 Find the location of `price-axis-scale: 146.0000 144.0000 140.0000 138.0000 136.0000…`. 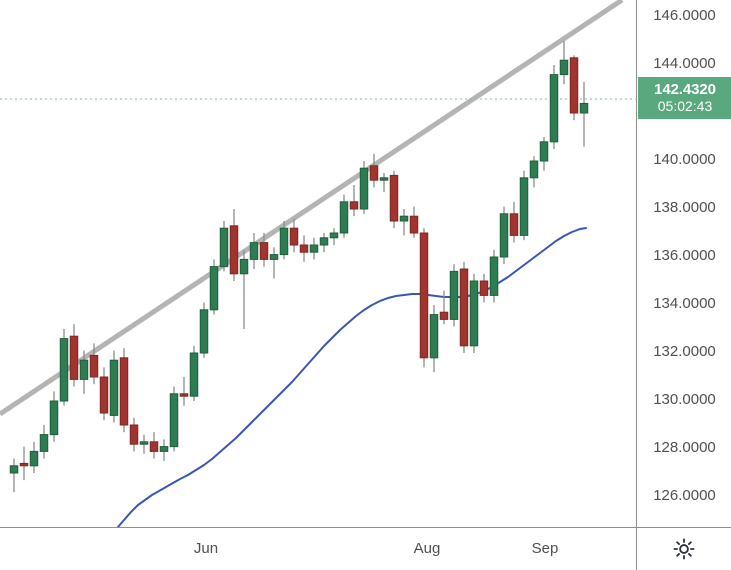

price-axis-scale: 146.0000 144.0000 140.0000 138.0000 136.0000… is located at coordinates (683, 263).